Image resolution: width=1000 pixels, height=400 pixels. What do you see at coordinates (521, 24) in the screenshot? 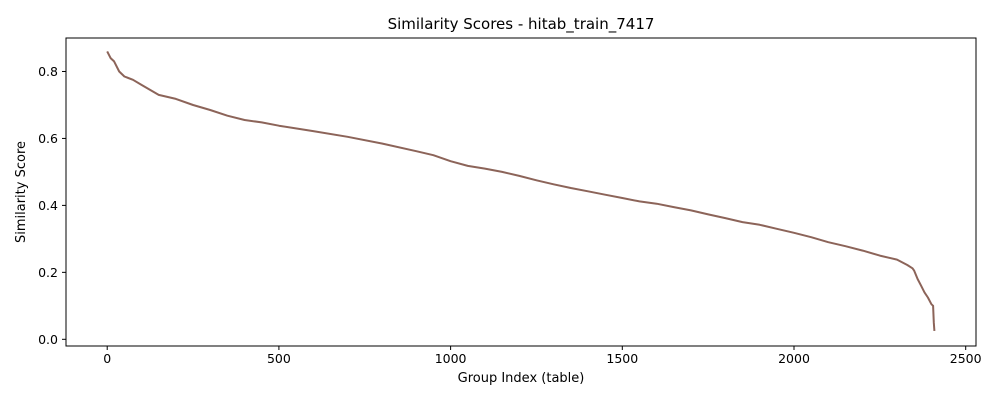
I see `chart-title: Similarity Scores - hitab_train_7417` at bounding box center [521, 24].